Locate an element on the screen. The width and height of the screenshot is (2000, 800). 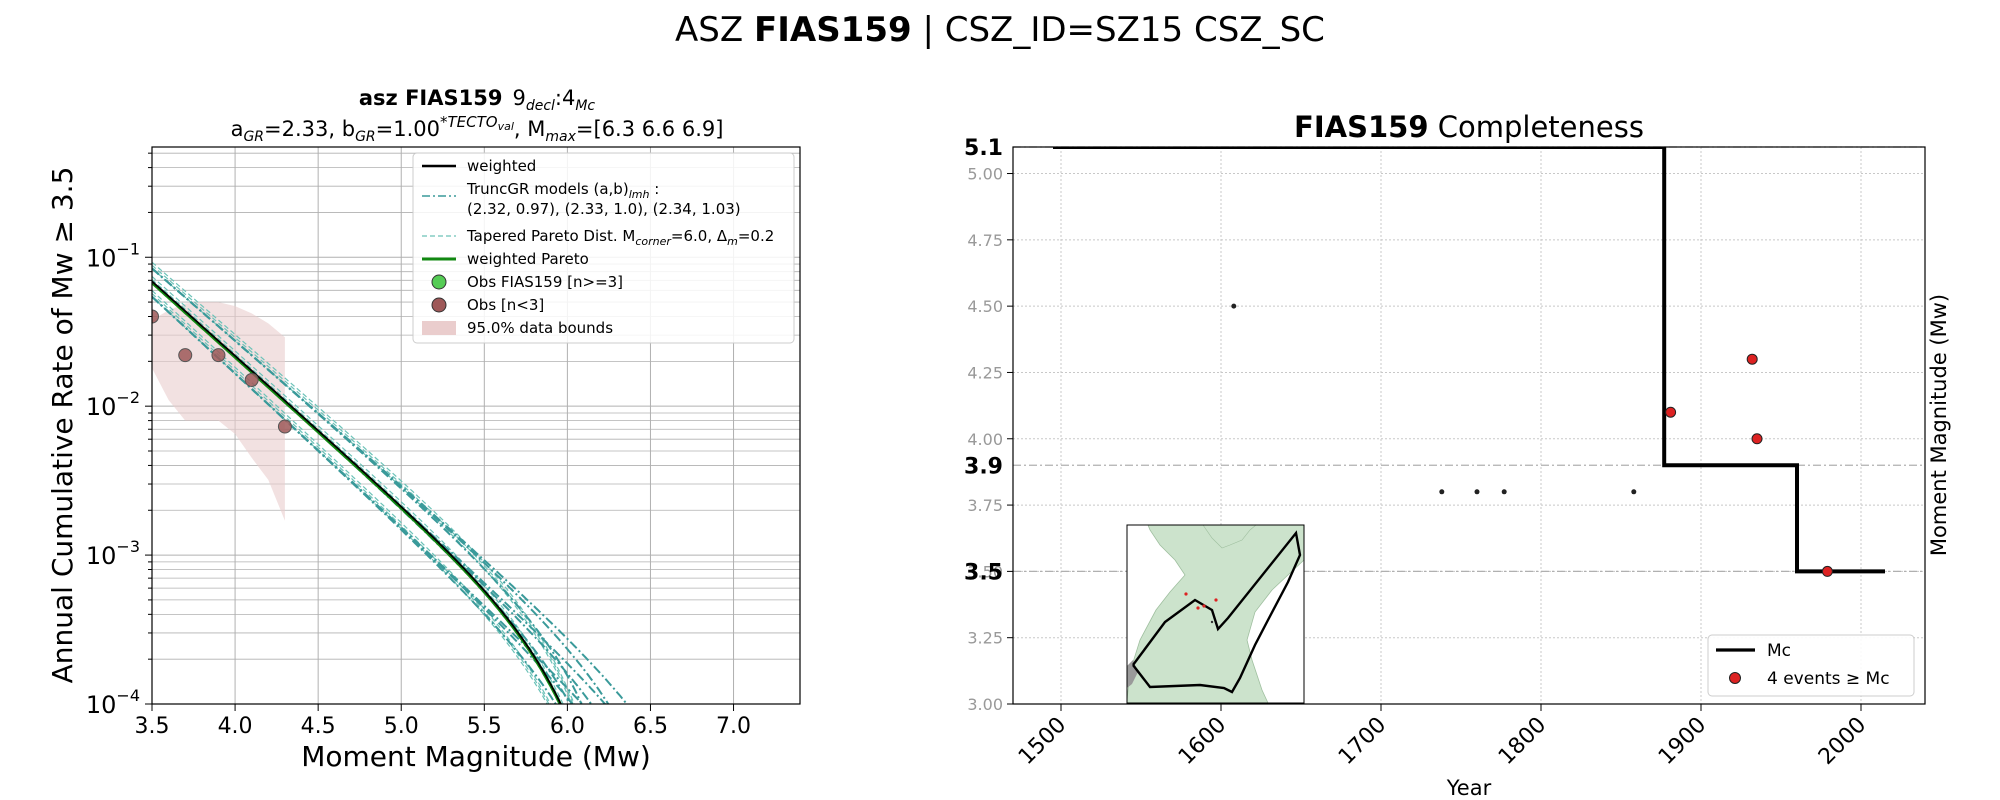
data-bounds-area is located at coordinates (218, 411).